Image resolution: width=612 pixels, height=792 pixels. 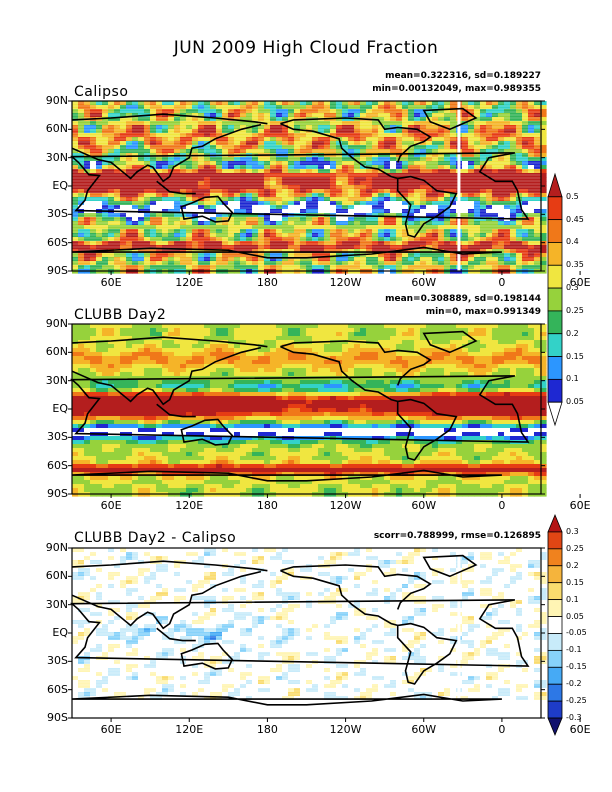 I want to click on panel-3-lon-tick-120E-1: 120E, so click(x=189, y=729).